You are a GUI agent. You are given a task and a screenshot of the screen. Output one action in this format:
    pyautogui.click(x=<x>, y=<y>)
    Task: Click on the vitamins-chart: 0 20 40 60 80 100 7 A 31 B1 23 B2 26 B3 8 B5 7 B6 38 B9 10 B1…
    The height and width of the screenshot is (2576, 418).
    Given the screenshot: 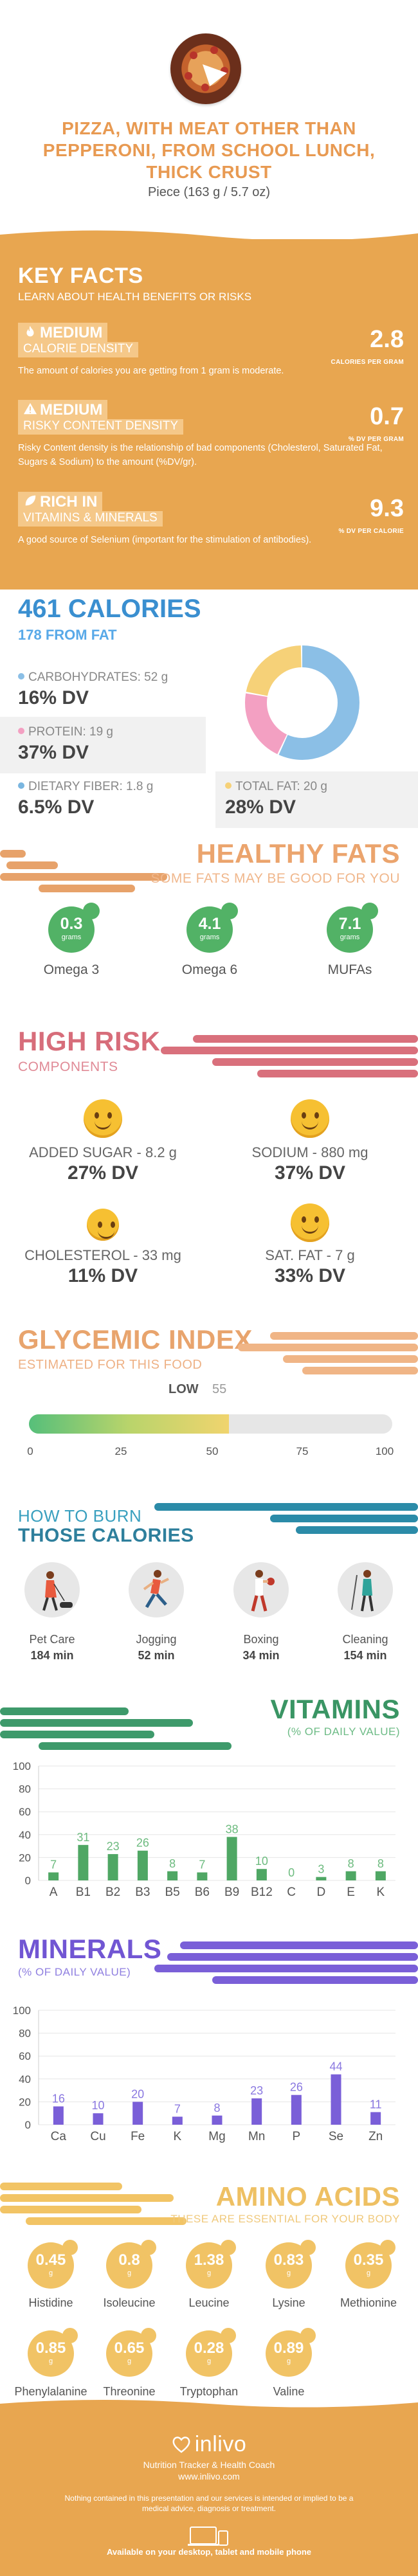 What is the action you would take?
    pyautogui.click(x=209, y=1833)
    